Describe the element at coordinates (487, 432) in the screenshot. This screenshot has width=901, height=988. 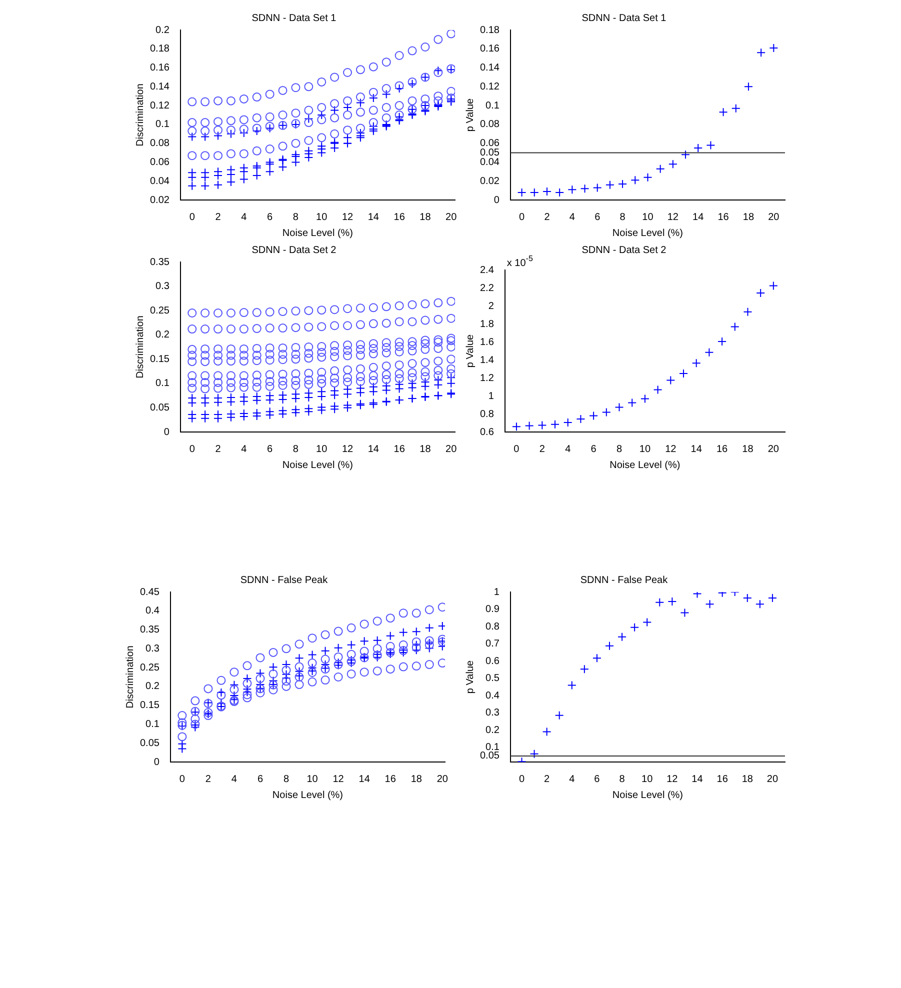
I see `y-tick-label: 0.6` at that location.